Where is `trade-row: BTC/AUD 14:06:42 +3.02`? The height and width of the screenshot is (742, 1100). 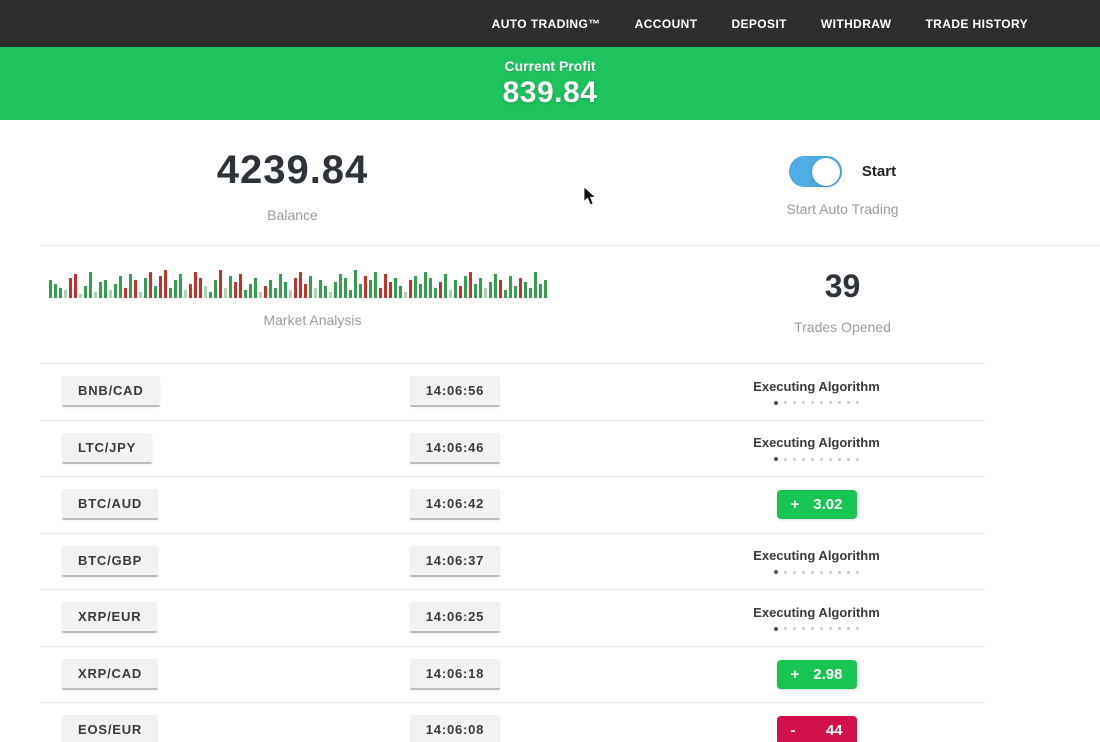 trade-row: BTC/AUD 14:06:42 +3.02 is located at coordinates (512, 504).